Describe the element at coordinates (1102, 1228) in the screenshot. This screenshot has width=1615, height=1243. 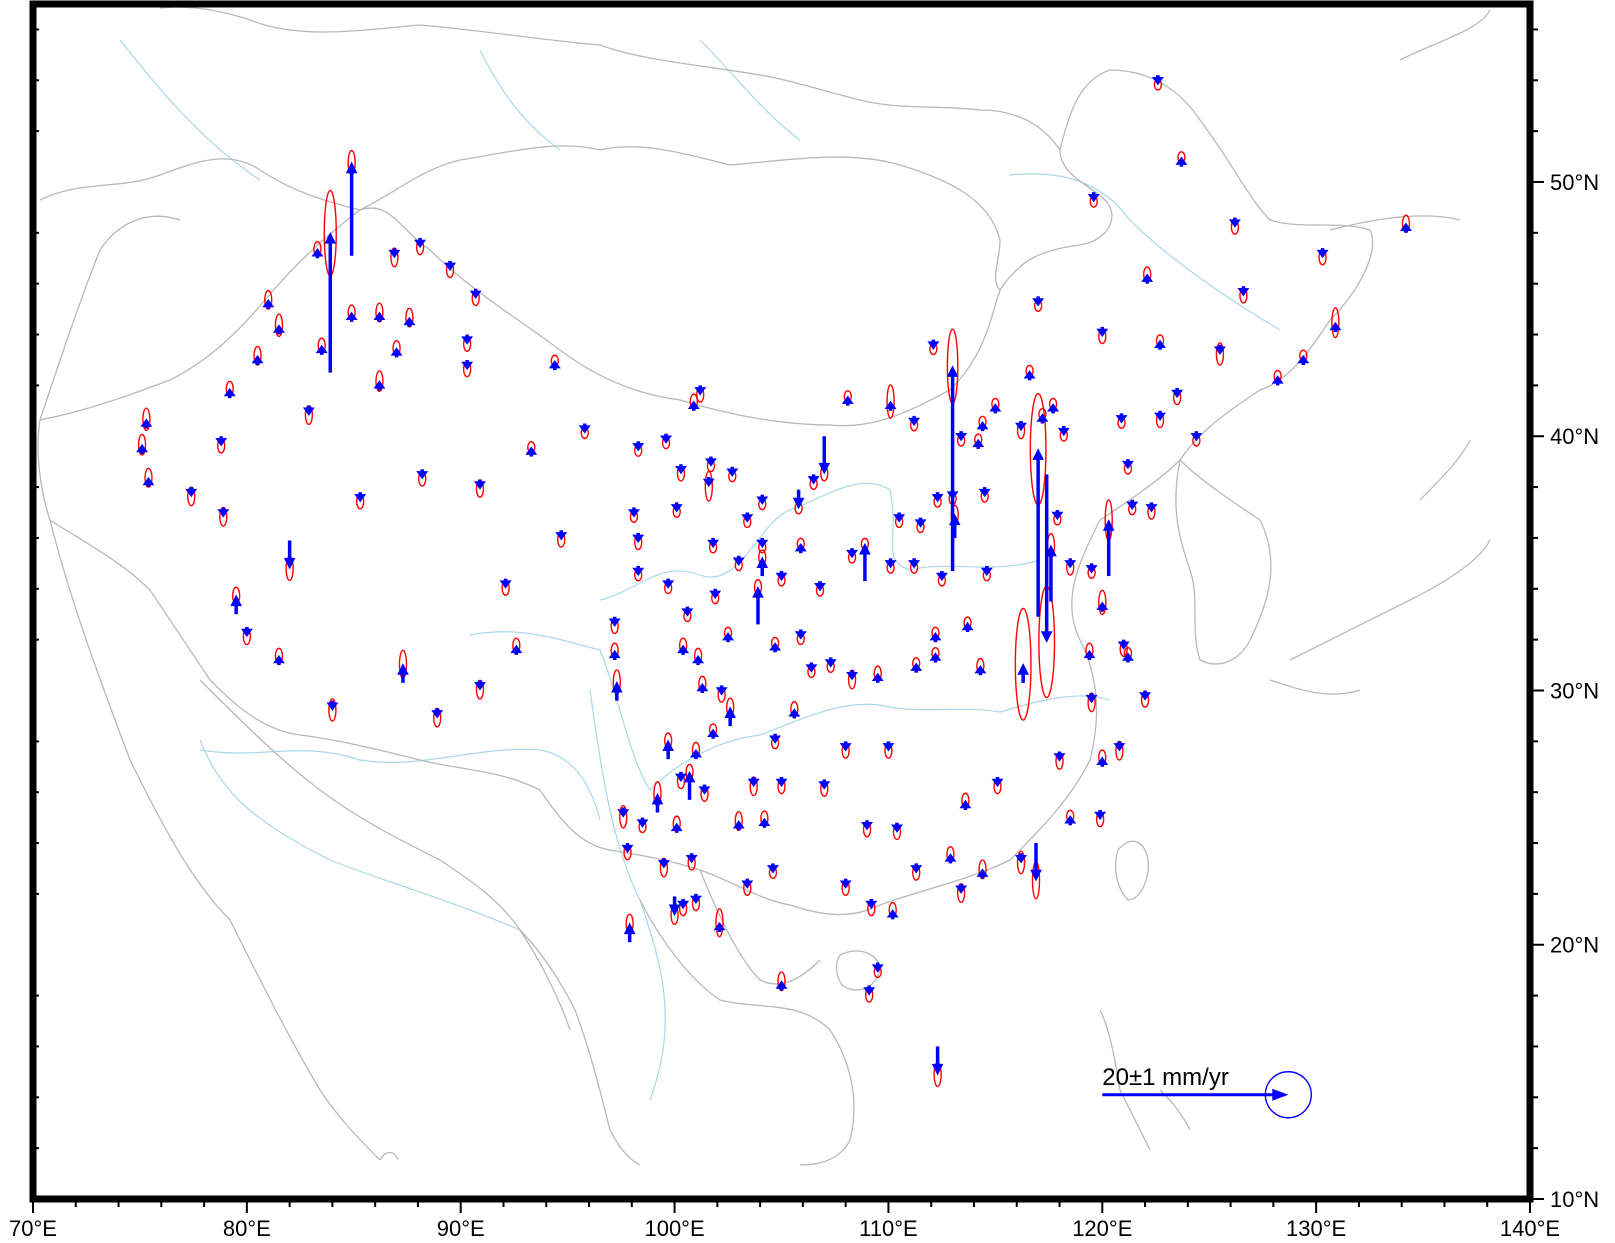
I see `x-tick-label: 120°E` at that location.